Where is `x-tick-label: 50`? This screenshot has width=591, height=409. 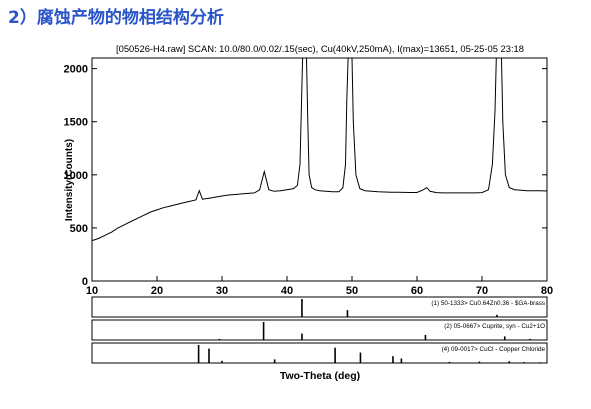
x-tick-label: 50 is located at coordinates (352, 291).